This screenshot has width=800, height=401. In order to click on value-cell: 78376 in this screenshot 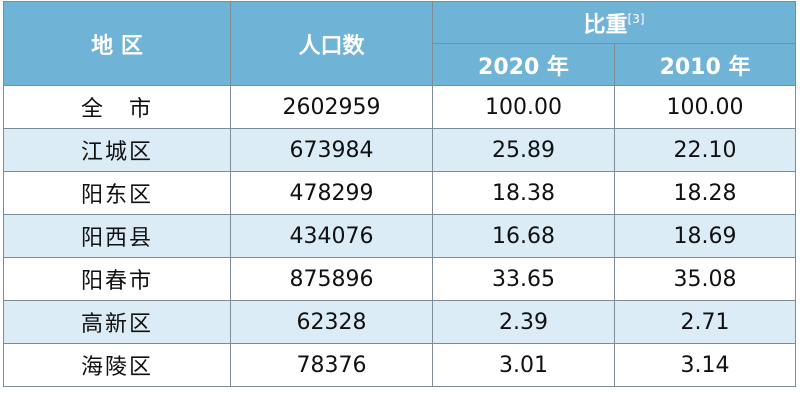, I will do `click(331, 365)`.